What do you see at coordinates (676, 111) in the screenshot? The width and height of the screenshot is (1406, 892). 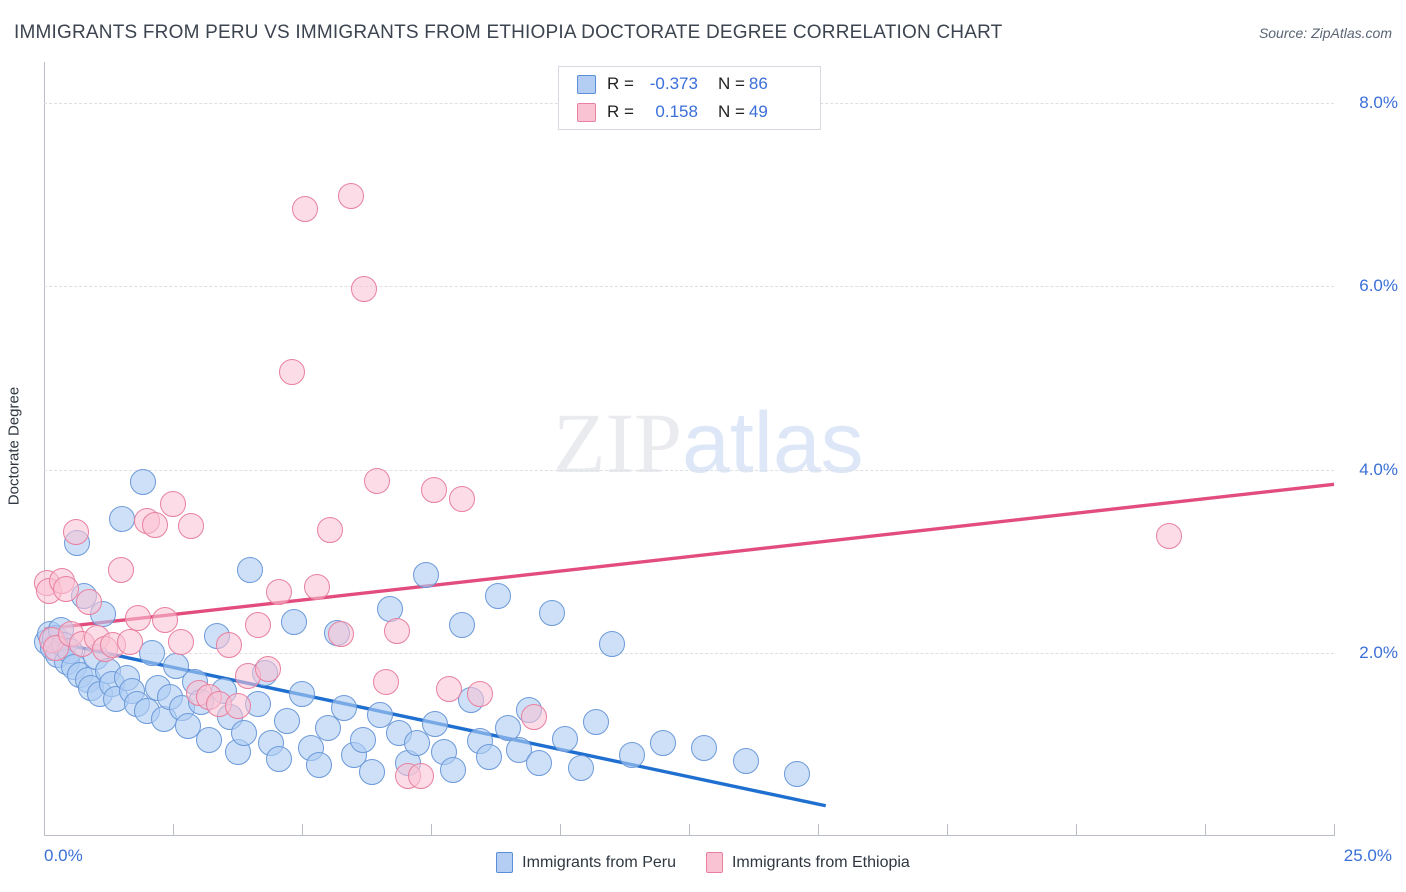 I see `stats-r-value-ethiopia: 0.158` at bounding box center [676, 111].